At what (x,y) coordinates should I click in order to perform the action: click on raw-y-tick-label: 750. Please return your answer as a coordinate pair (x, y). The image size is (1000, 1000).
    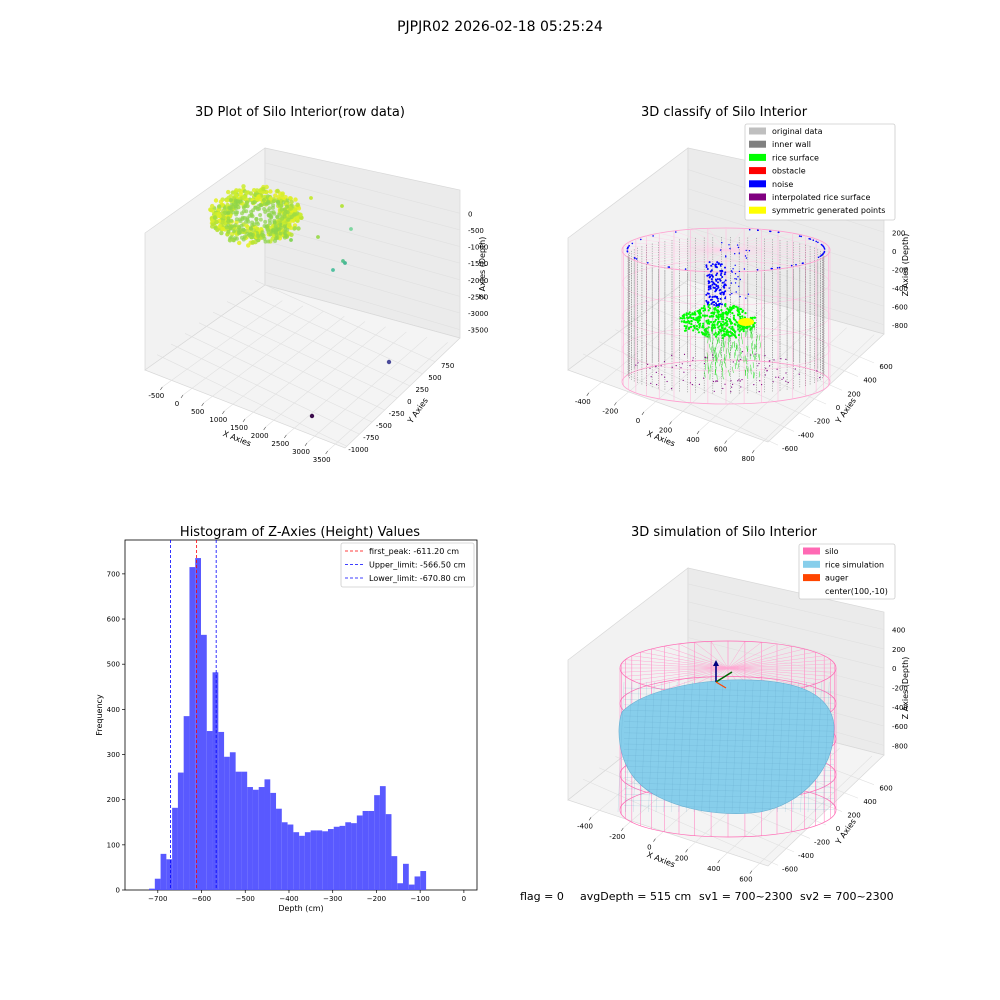
    Looking at the image, I should click on (447, 366).